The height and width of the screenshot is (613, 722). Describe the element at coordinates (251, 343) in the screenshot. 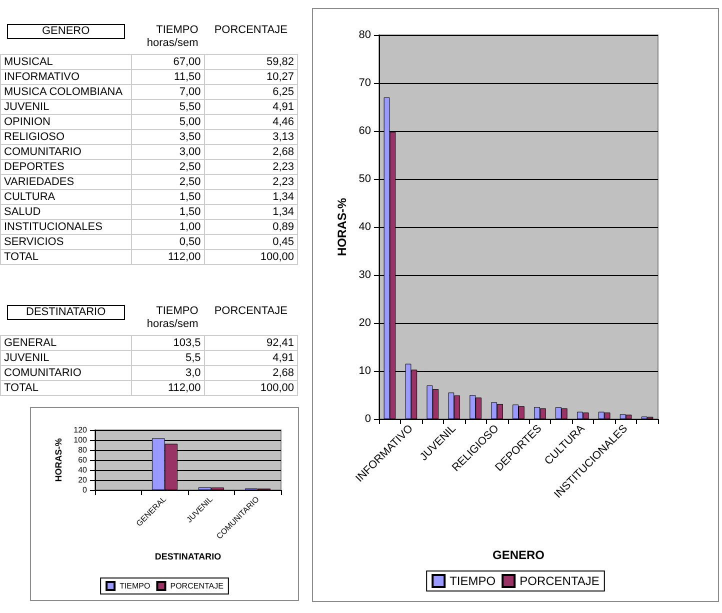

I see `text: 92,41` at that location.